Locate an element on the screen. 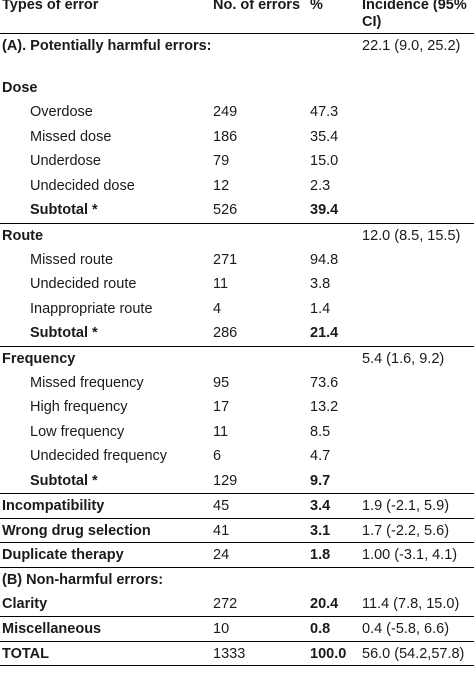 The image size is (474, 699). row-incidence: 22.1 (9.0, 25.2) is located at coordinates (418, 54).